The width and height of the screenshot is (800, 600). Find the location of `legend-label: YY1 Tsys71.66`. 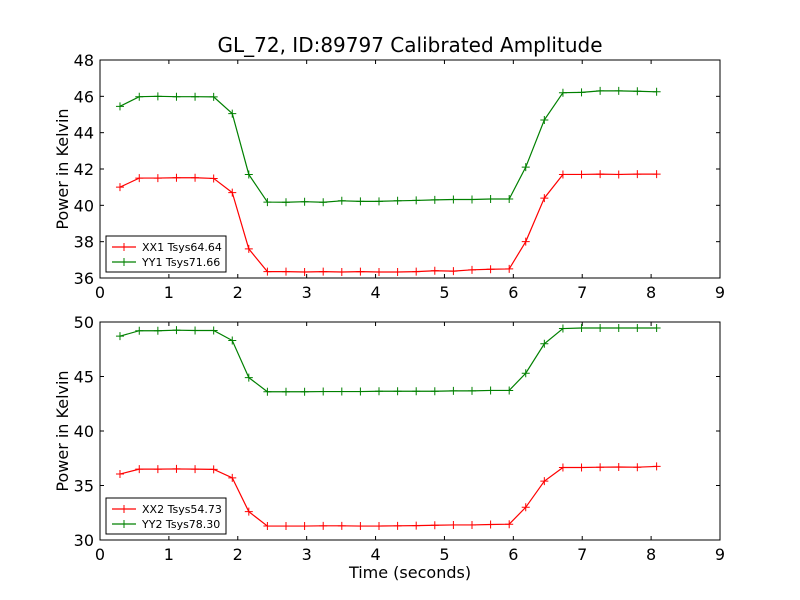

legend-label: YY1 Tsys71.66 is located at coordinates (180, 262).